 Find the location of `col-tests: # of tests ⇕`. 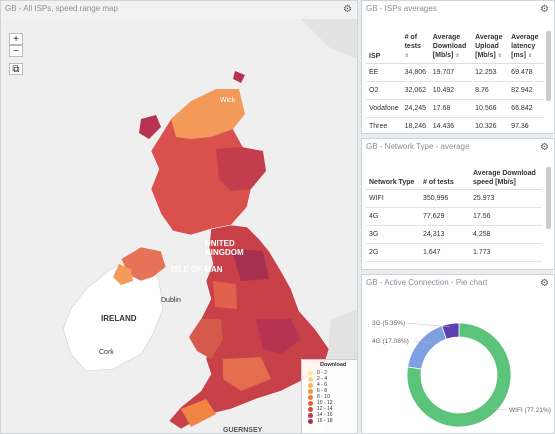

col-tests: # of tests ⇕ is located at coordinates (415, 47).